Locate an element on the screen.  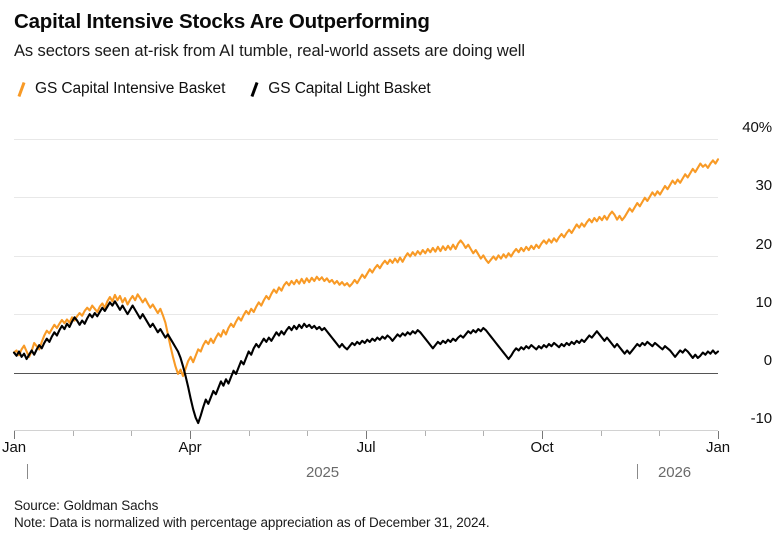
legend-item-capital-light: GS Capital Light Basket is located at coordinates (339, 89).